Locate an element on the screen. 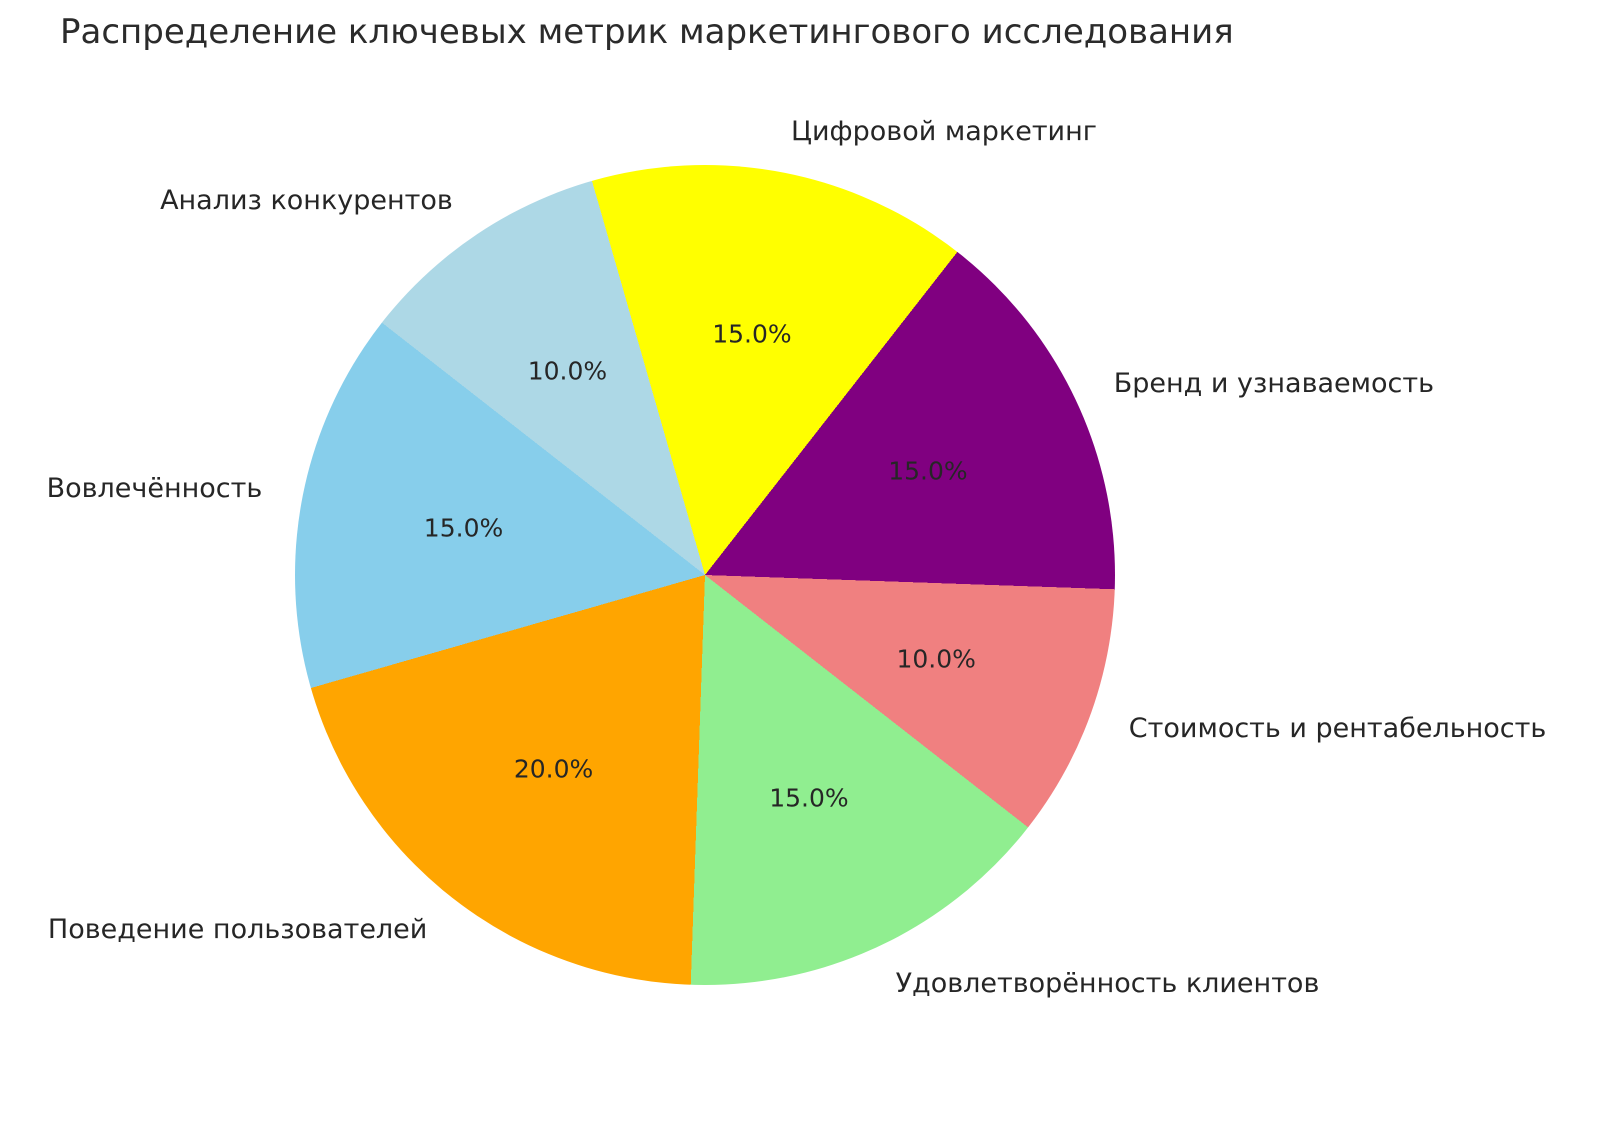 The width and height of the screenshot is (1600, 1128). slice-category-label: Поведение пользователей is located at coordinates (237, 930).